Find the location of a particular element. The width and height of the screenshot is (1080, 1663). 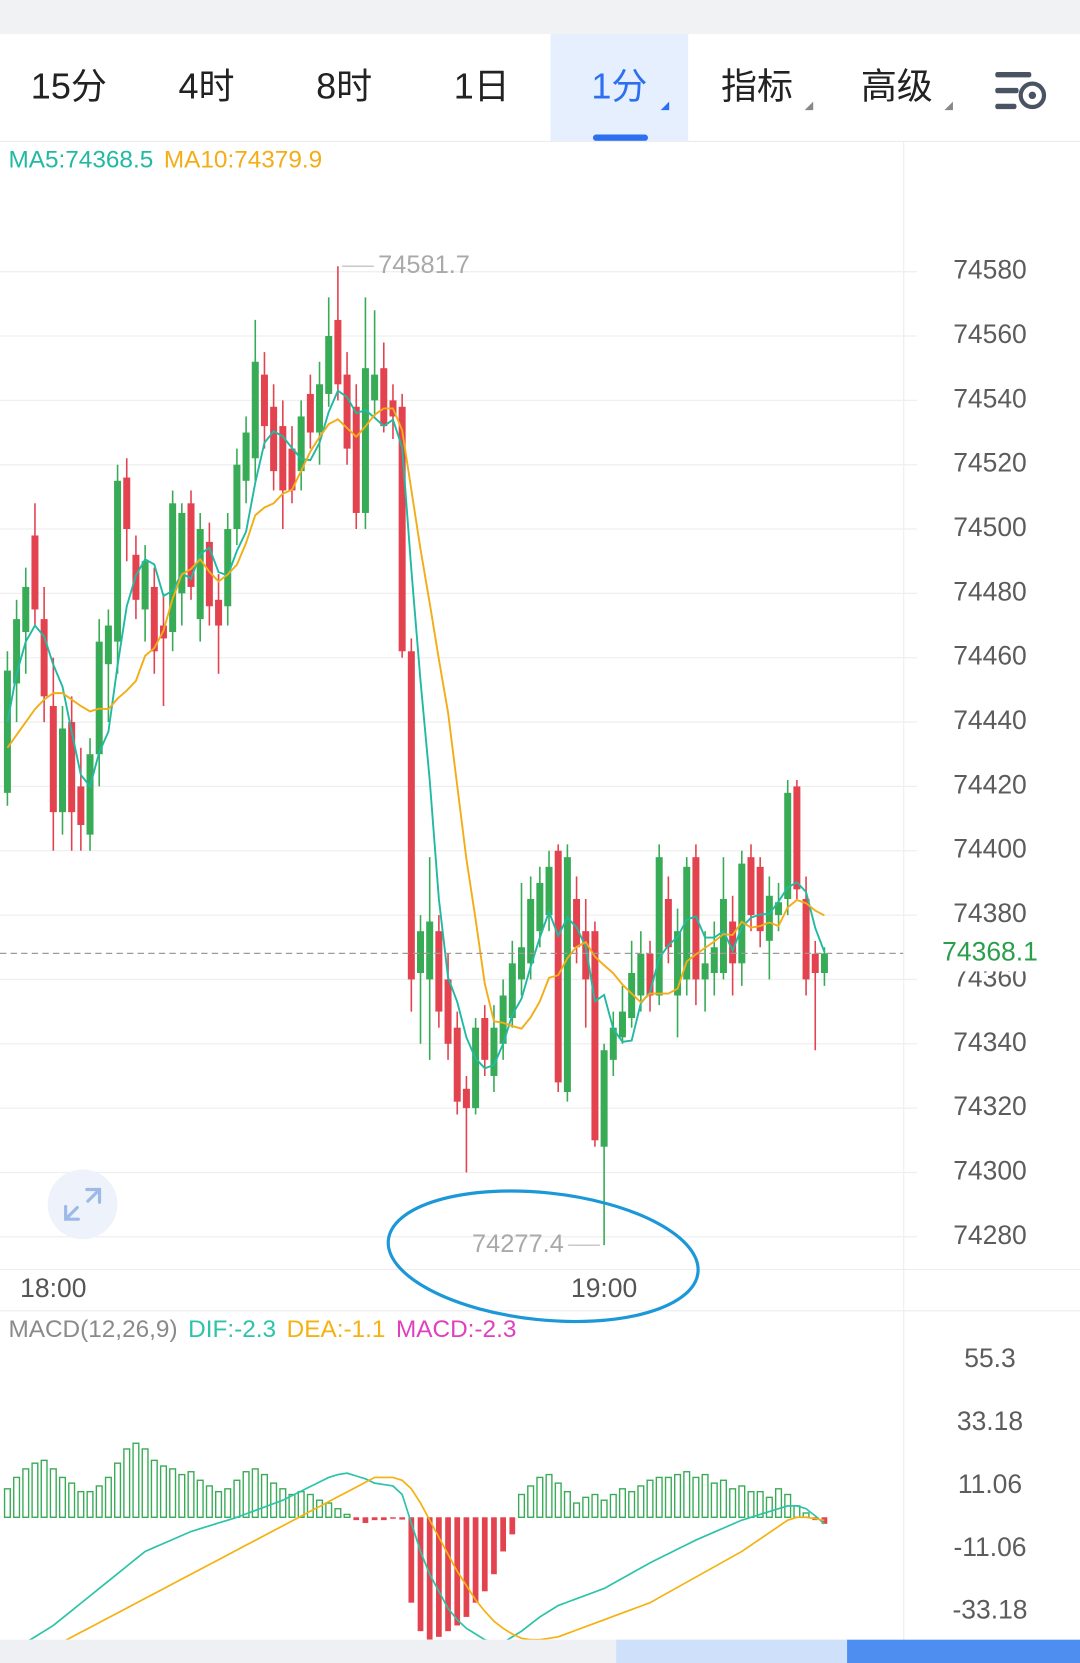

y-tick-label: 74460 is located at coordinates (990, 656).